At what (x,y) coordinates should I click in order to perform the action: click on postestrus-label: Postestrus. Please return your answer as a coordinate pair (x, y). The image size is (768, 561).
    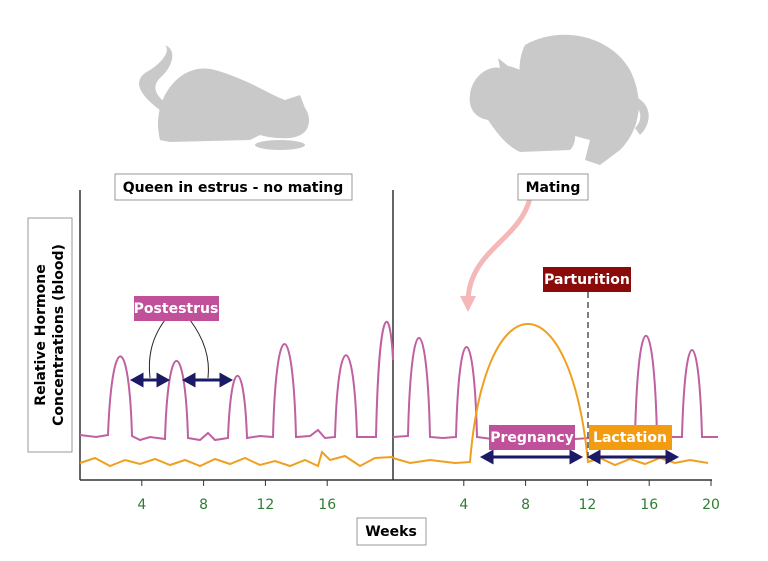
    Looking at the image, I should click on (176, 309).